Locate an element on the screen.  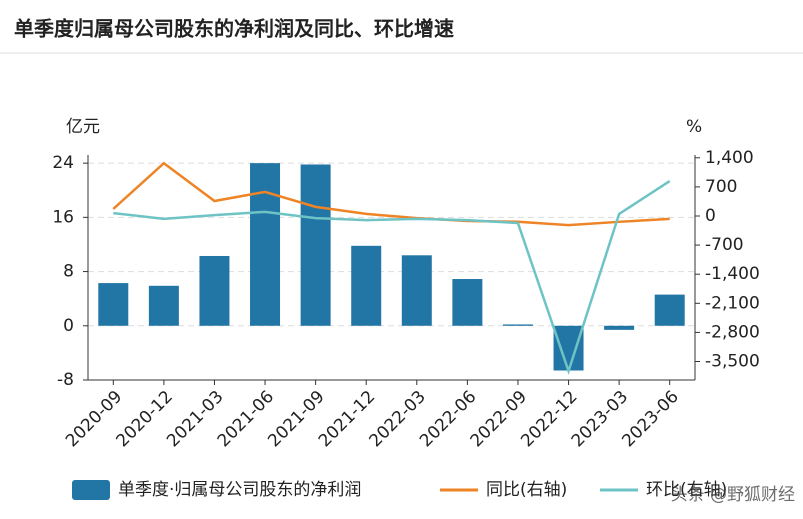
legend-label: 单季度·归属母公司股东的净利润 is located at coordinates (239, 490).